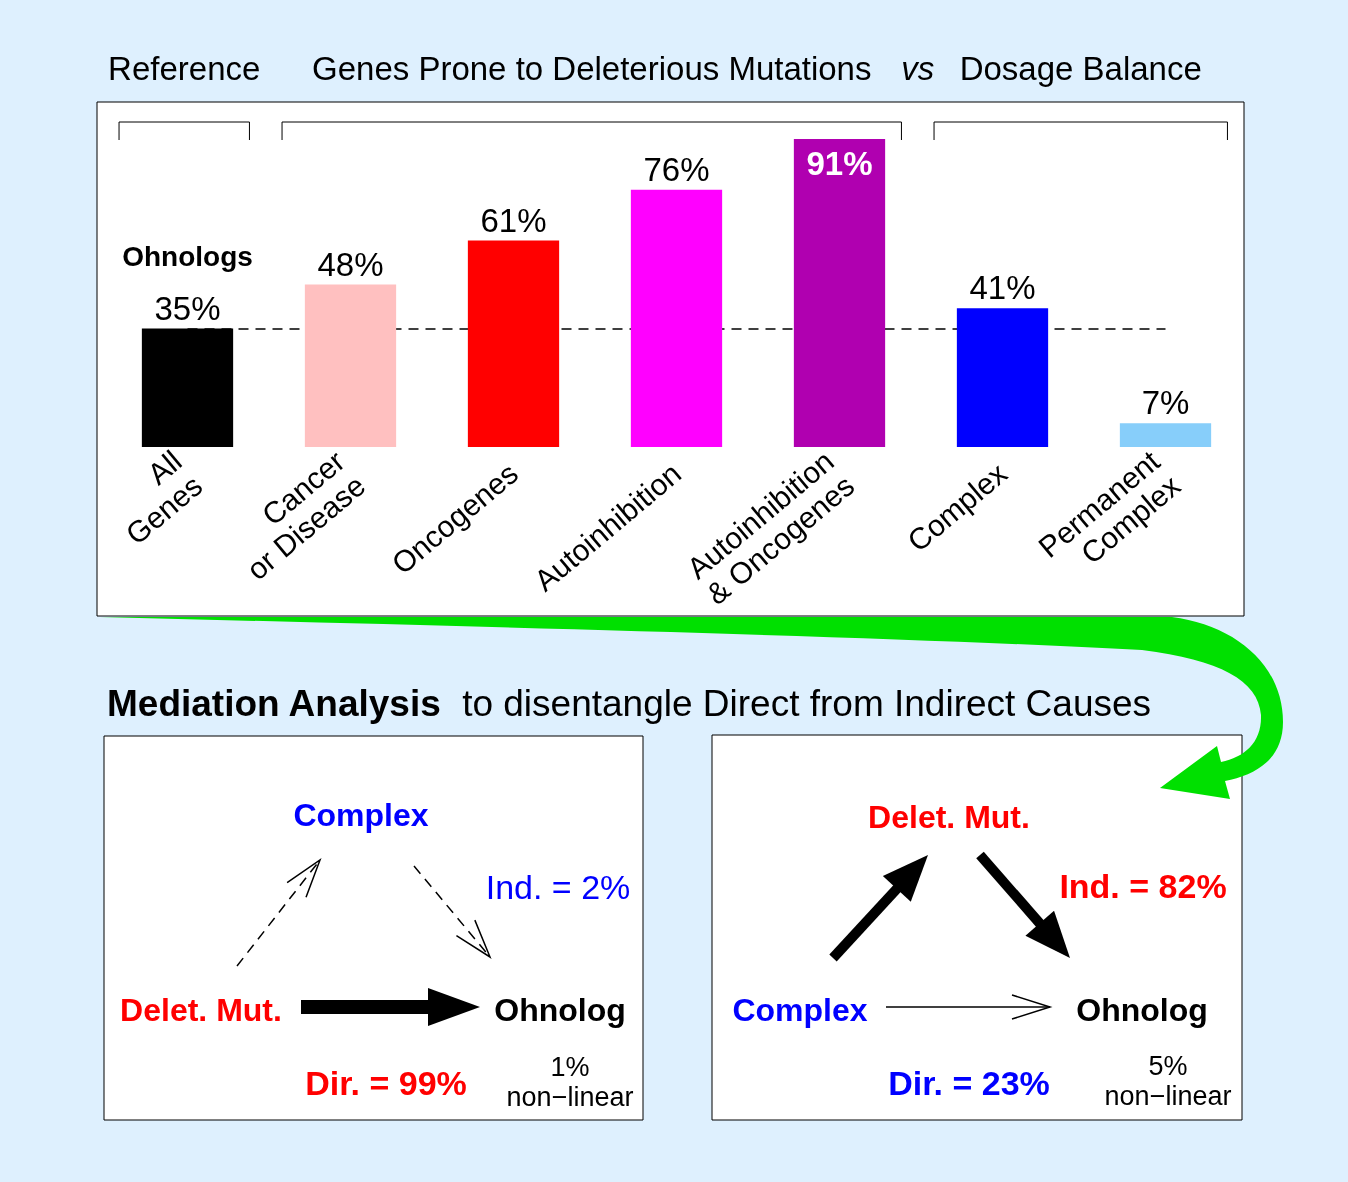 The height and width of the screenshot is (1182, 1348). I want to click on data-label: 76%, so click(676, 169).